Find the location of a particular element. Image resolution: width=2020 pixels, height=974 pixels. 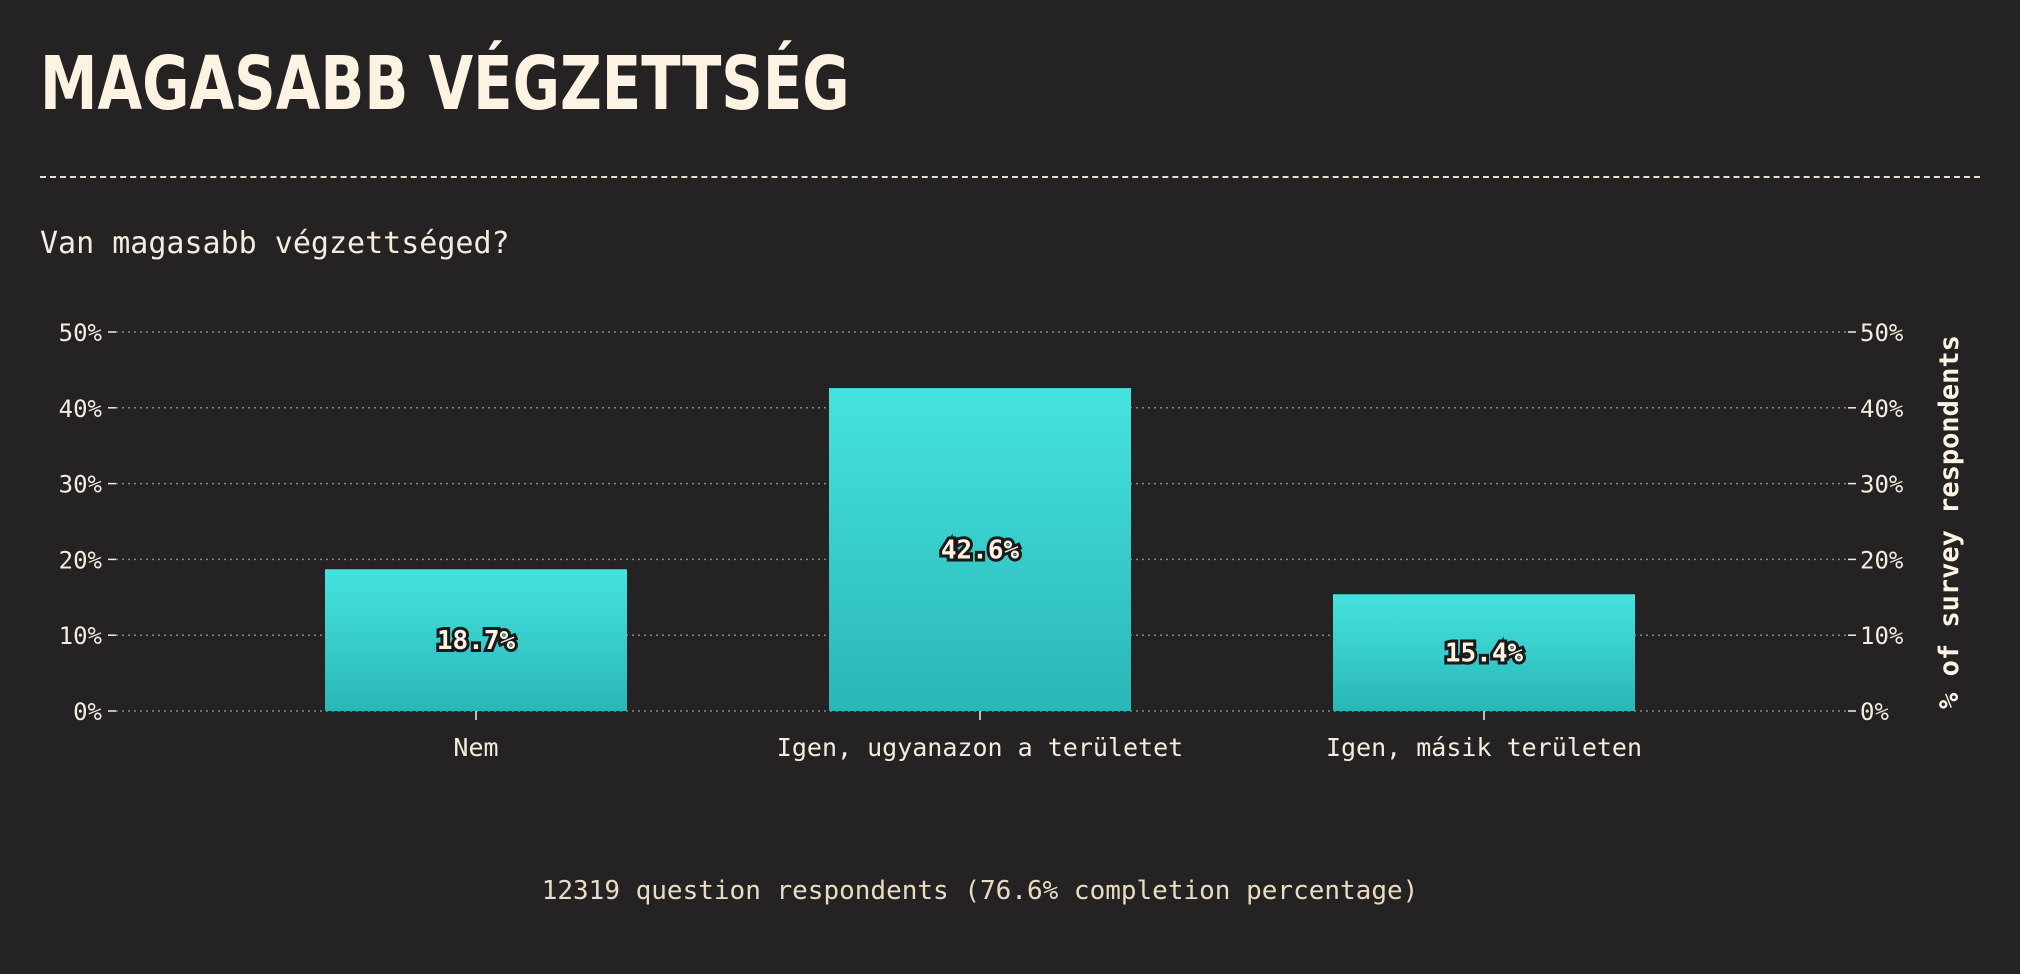

bar-value-label: 18.7% is located at coordinates (476, 641).